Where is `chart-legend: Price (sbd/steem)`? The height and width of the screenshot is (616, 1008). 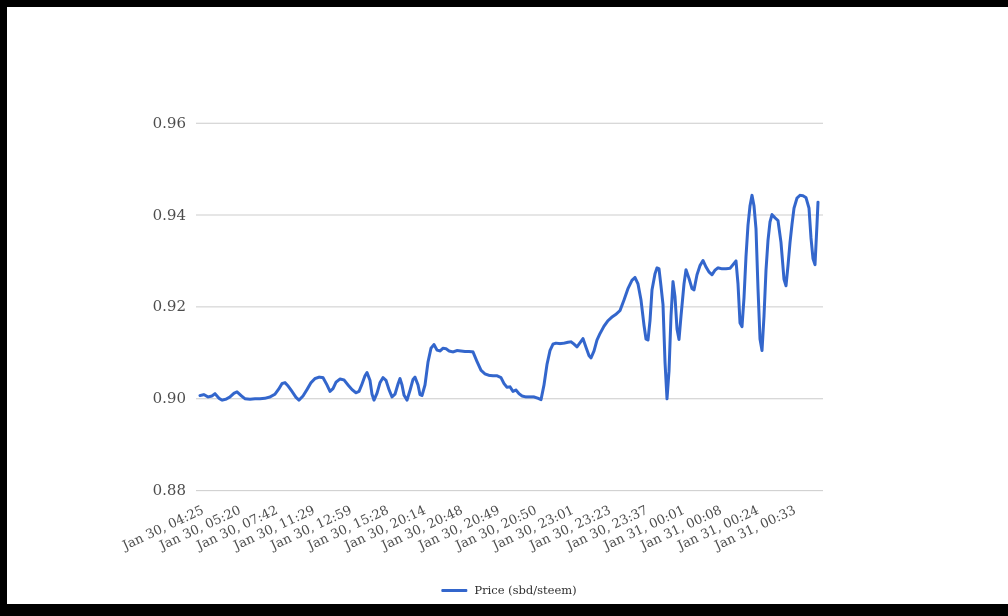 chart-legend: Price (sbd/steem) is located at coordinates (509, 590).